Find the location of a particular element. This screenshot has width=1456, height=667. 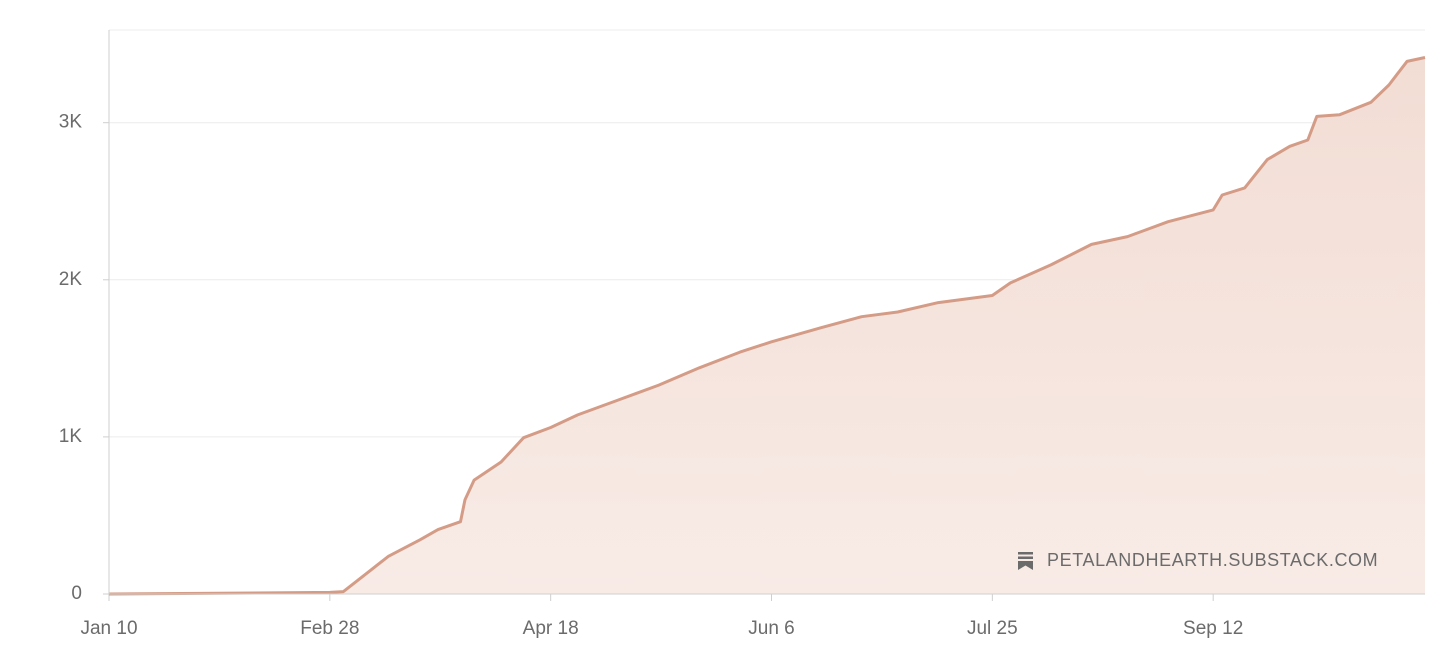

x-tick-label: Jun 6 is located at coordinates (771, 628).